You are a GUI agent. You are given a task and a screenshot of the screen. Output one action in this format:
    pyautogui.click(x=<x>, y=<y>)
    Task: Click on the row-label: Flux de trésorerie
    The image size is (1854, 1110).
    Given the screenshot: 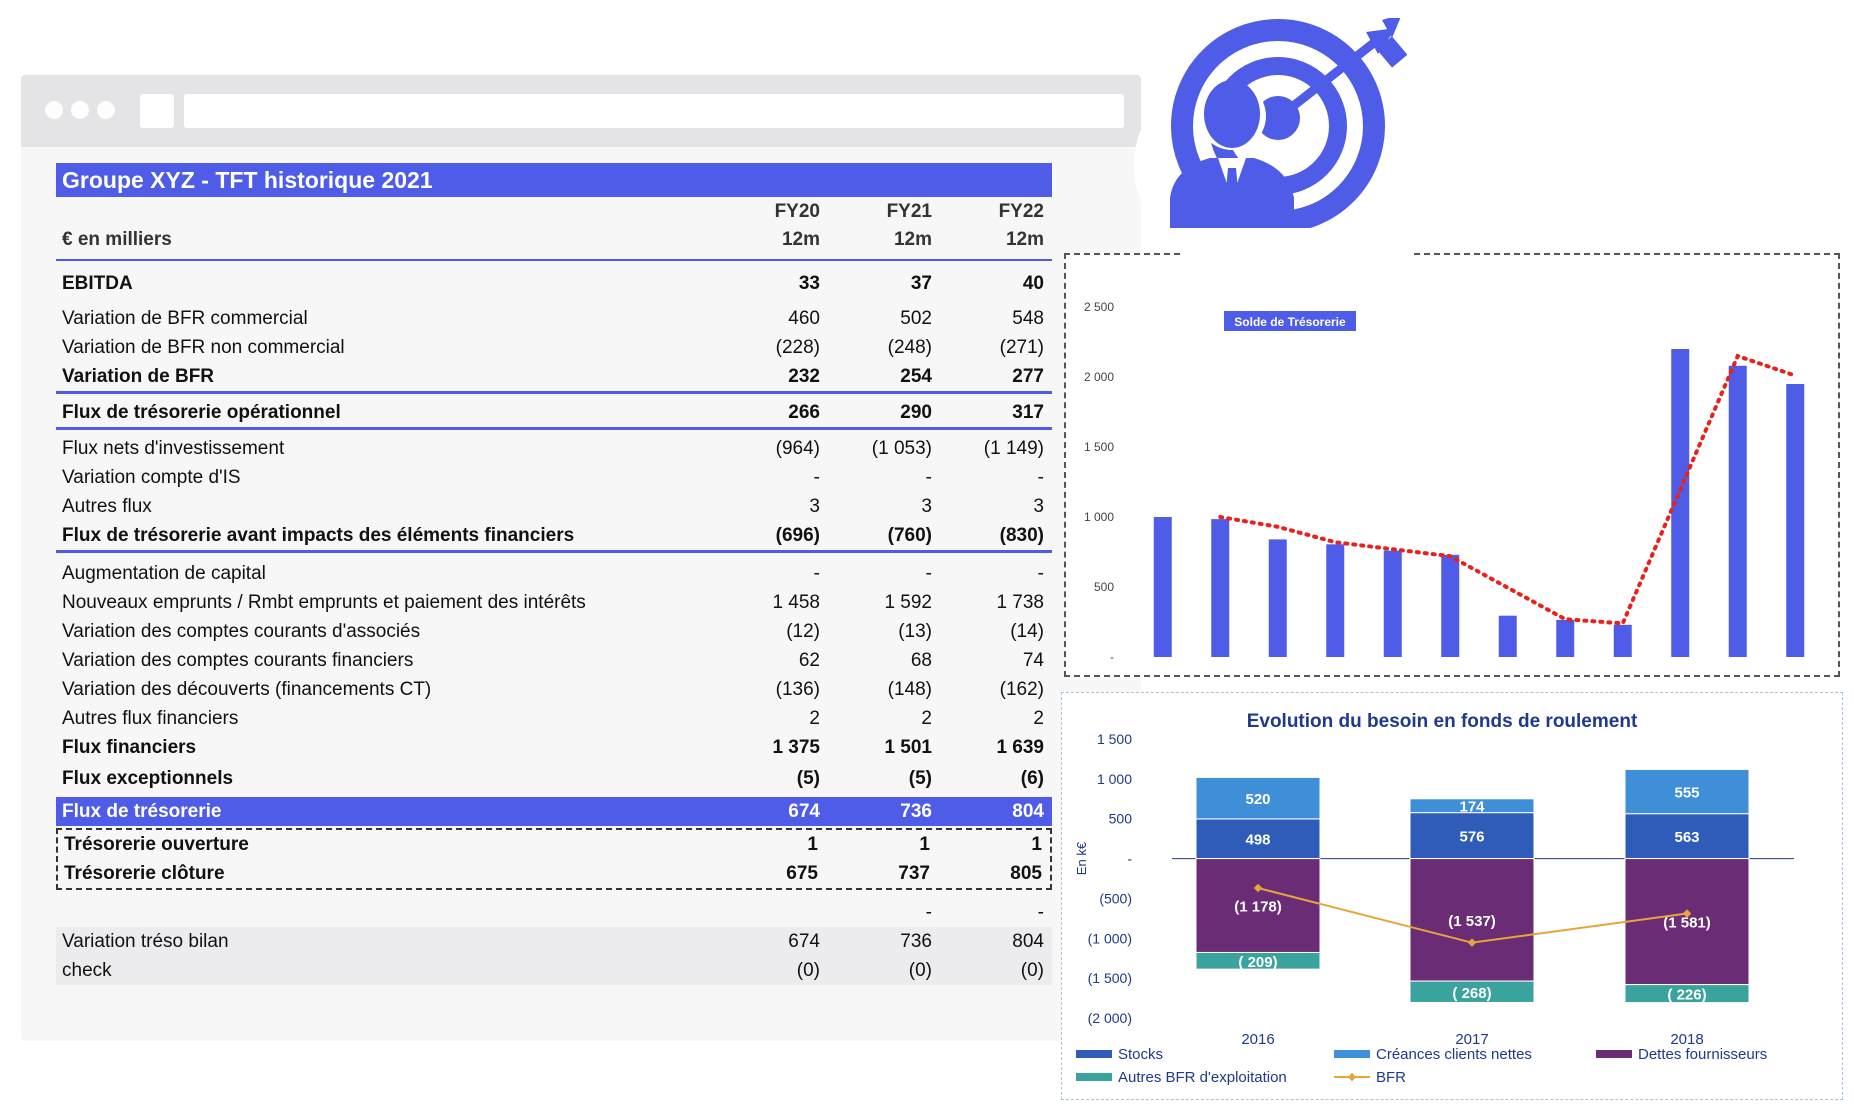 What is the action you would take?
    pyautogui.click(x=142, y=811)
    